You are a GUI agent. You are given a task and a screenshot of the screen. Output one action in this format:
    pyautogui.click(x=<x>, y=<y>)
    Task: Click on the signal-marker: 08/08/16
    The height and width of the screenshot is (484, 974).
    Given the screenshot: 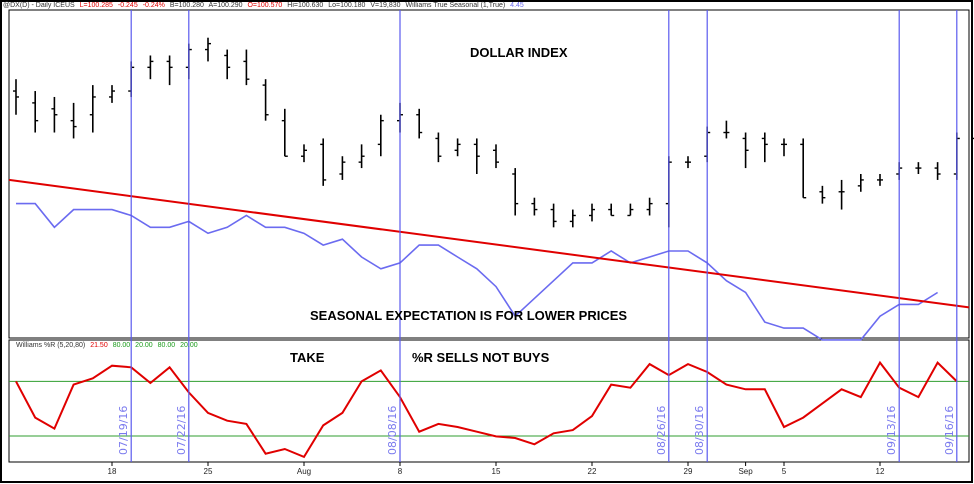 What is the action you would take?
    pyautogui.click(x=393, y=236)
    